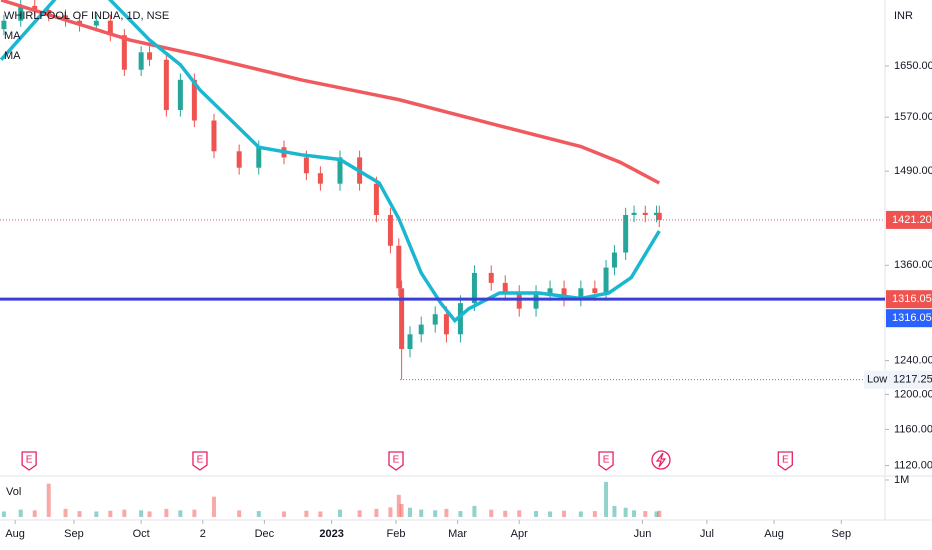  What do you see at coordinates (903, 16) in the screenshot?
I see `currency-label: INR` at bounding box center [903, 16].